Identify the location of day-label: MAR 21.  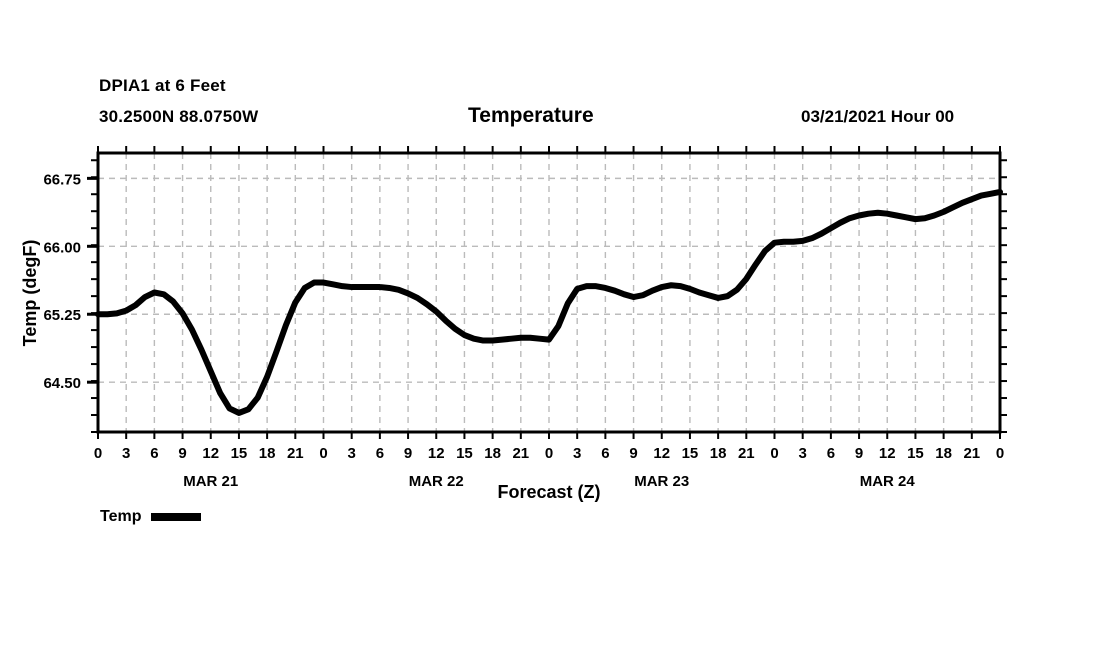
(210, 481).